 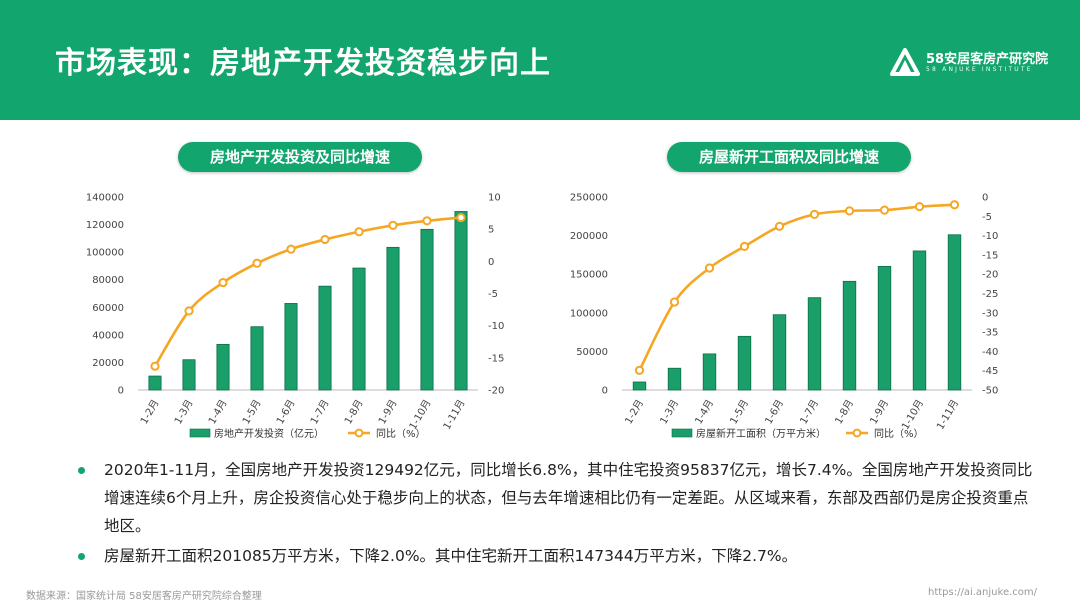 What do you see at coordinates (269, 433) in the screenshot?
I see `legend-bar-label: 房地产开发投资（亿元）` at bounding box center [269, 433].